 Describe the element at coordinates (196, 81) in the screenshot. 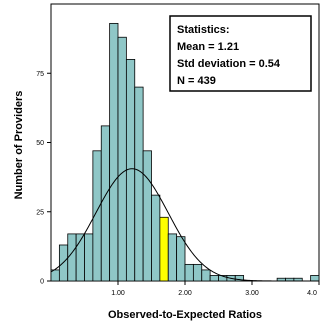

I see `stats-n: N = 439` at that location.